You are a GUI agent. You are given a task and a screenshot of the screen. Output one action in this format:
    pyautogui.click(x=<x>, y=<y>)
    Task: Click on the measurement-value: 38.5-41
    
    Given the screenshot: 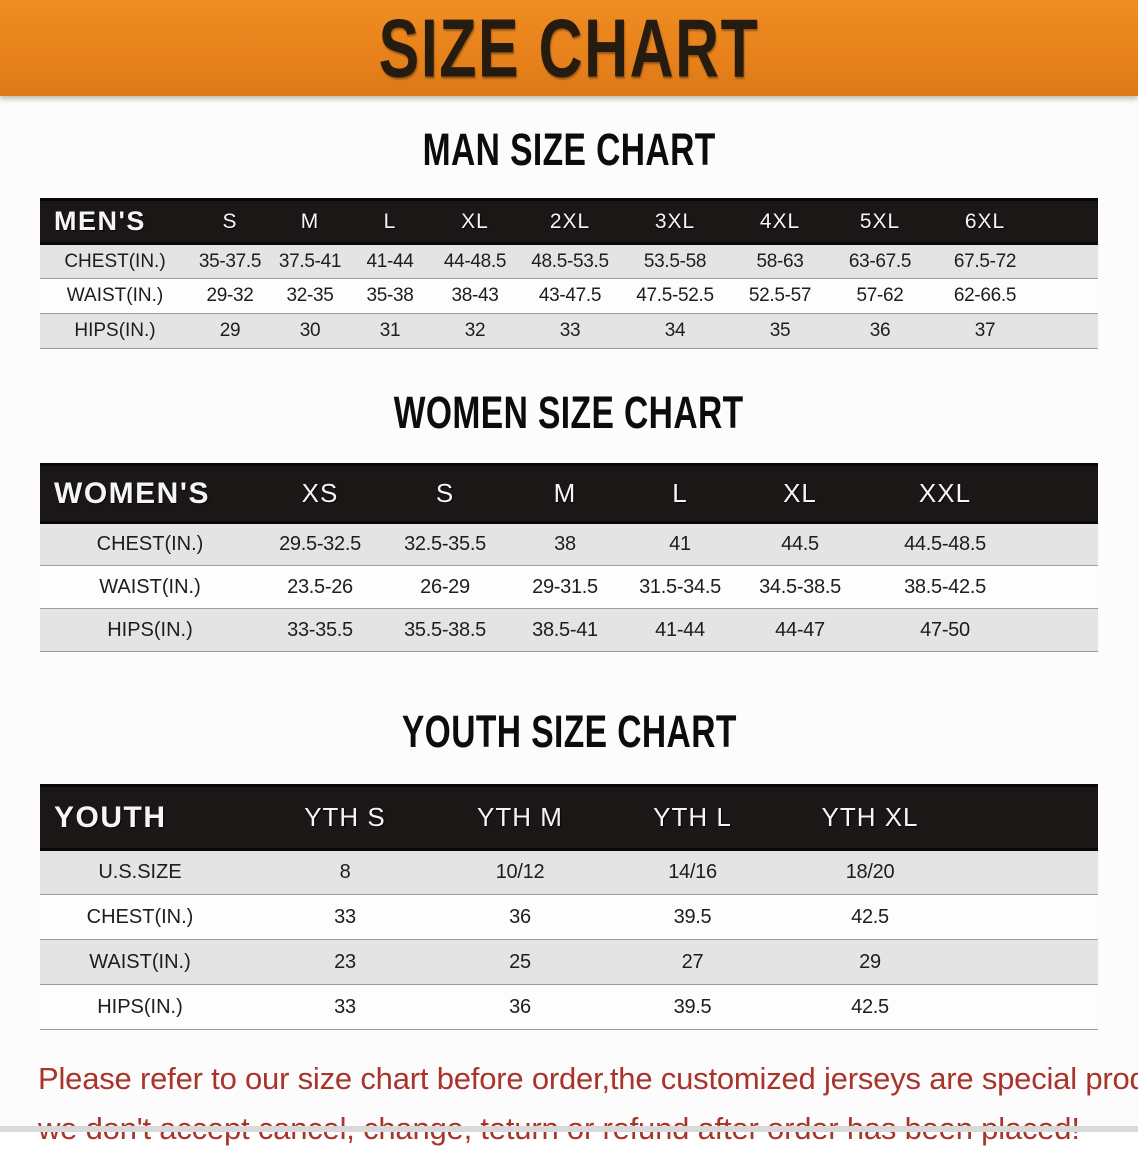 What is the action you would take?
    pyautogui.click(x=565, y=630)
    